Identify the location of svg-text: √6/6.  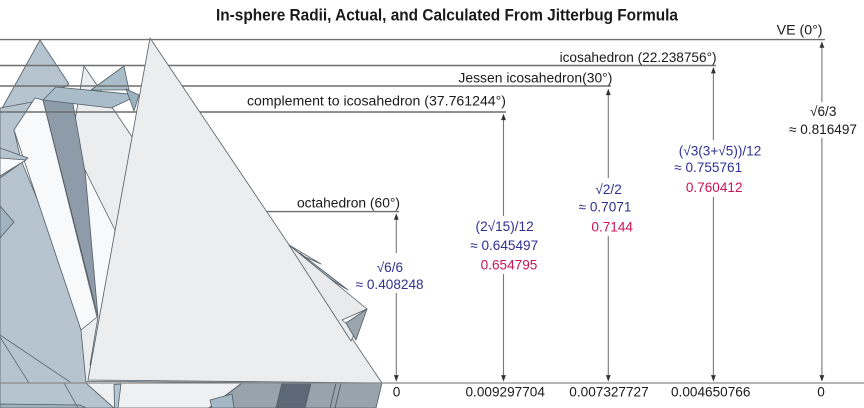
(390, 267).